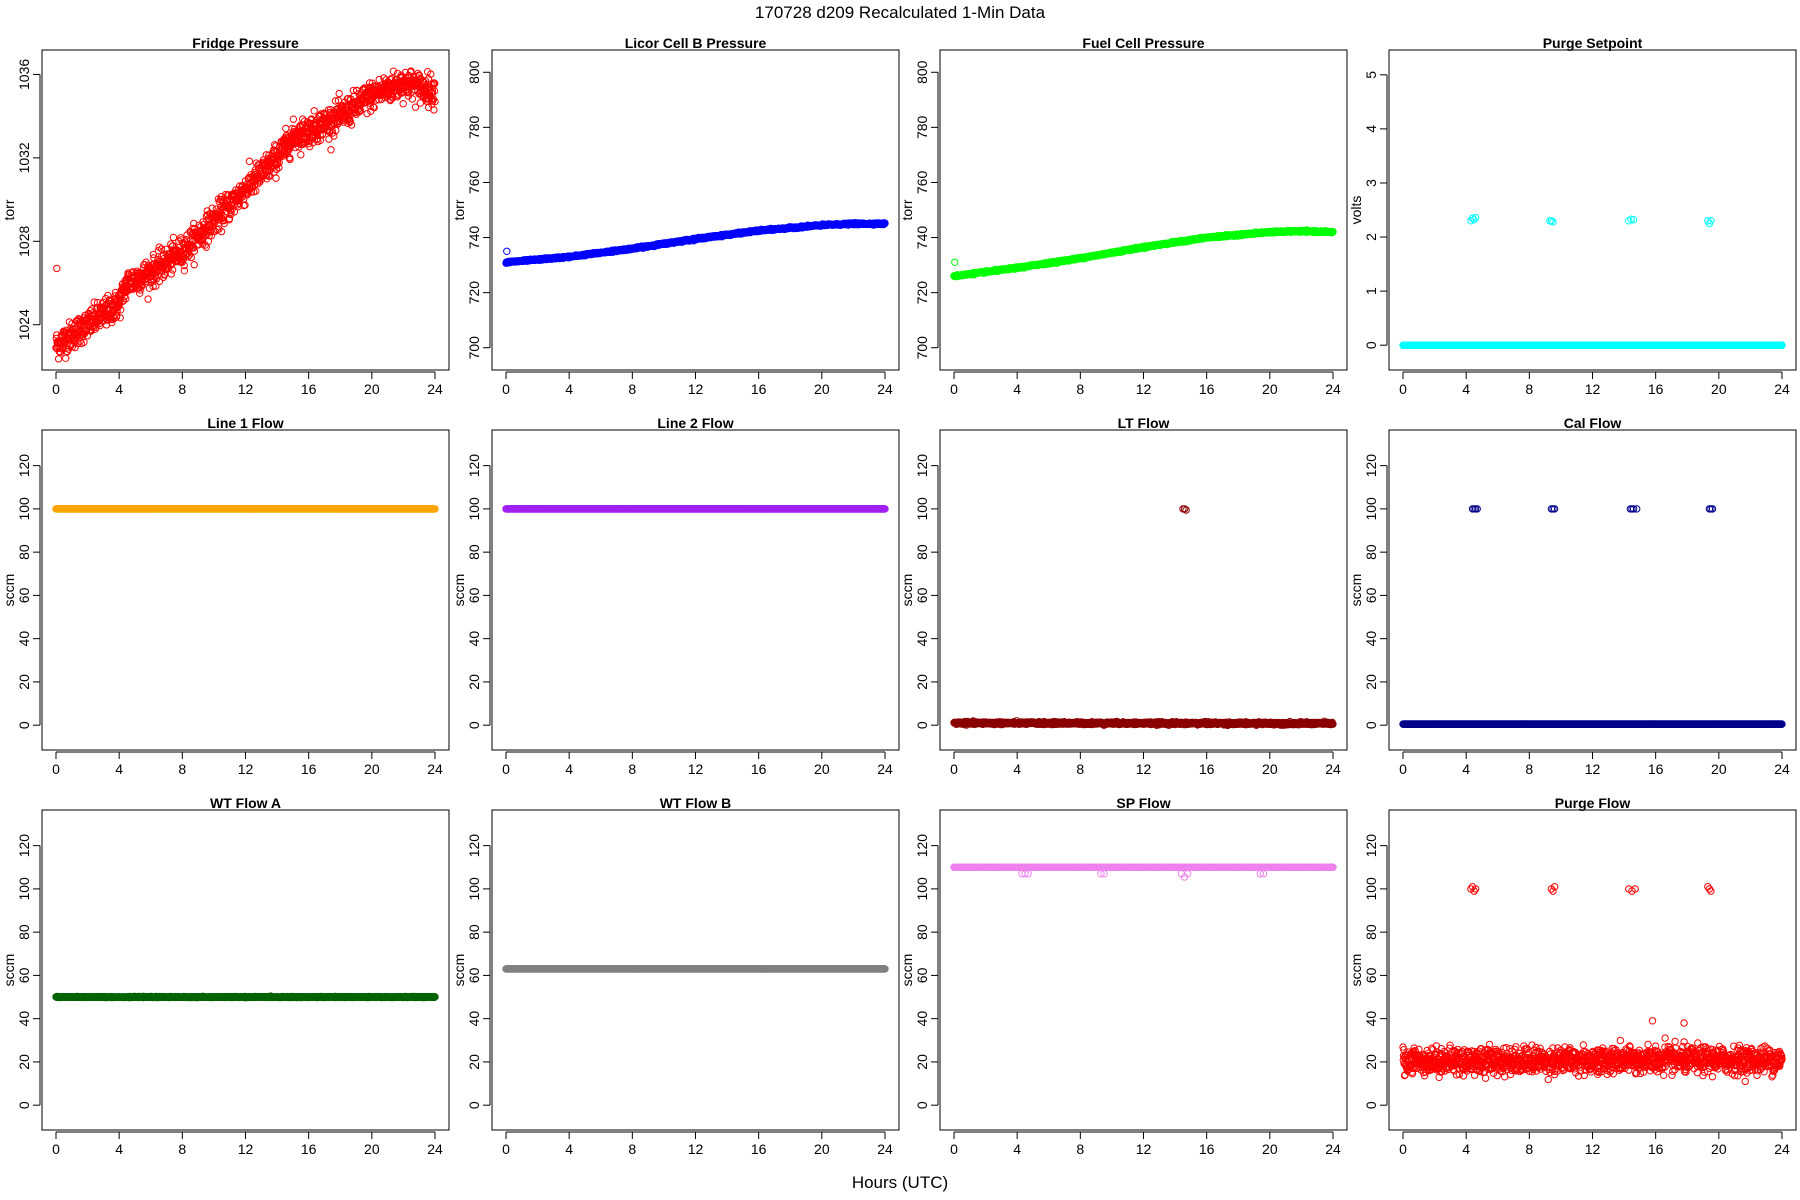 This screenshot has height=1200, width=1800. What do you see at coordinates (24, 241) in the screenshot?
I see `y-tick-label: 1028` at bounding box center [24, 241].